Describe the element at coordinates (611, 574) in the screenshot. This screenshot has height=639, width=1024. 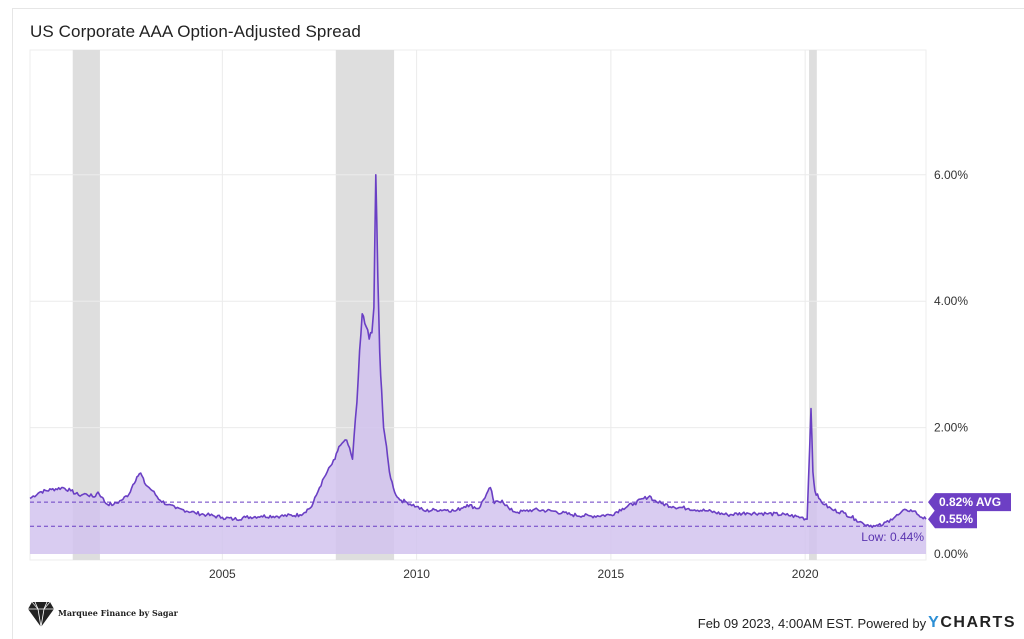
I see `x-tick-label: 2015` at that location.